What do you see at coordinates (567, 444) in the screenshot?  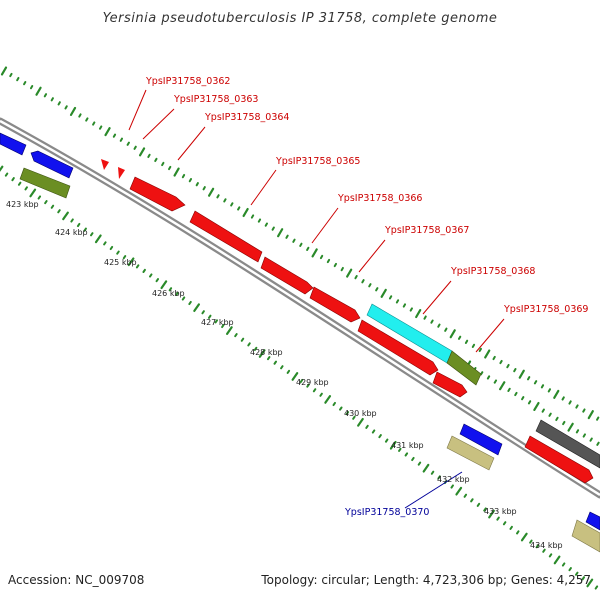 I see `gene-arrow-gray` at bounding box center [567, 444].